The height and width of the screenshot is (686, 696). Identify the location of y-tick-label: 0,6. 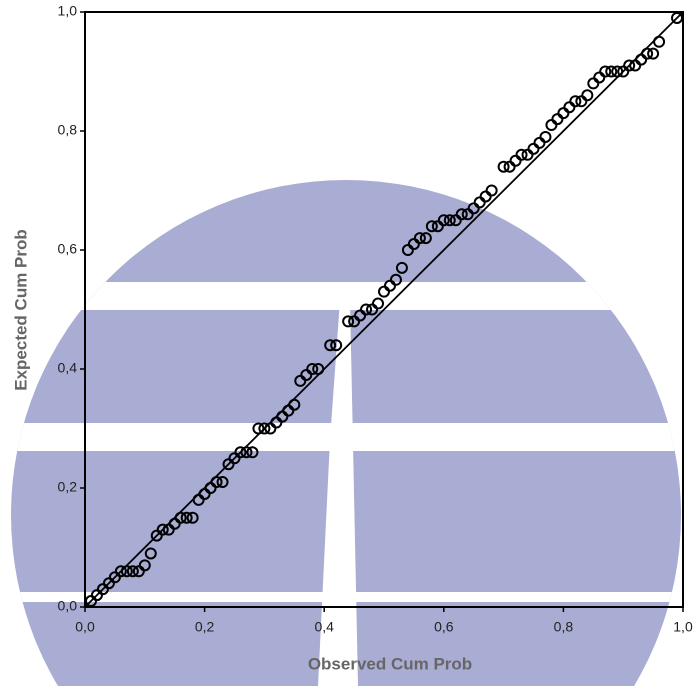
(68, 249).